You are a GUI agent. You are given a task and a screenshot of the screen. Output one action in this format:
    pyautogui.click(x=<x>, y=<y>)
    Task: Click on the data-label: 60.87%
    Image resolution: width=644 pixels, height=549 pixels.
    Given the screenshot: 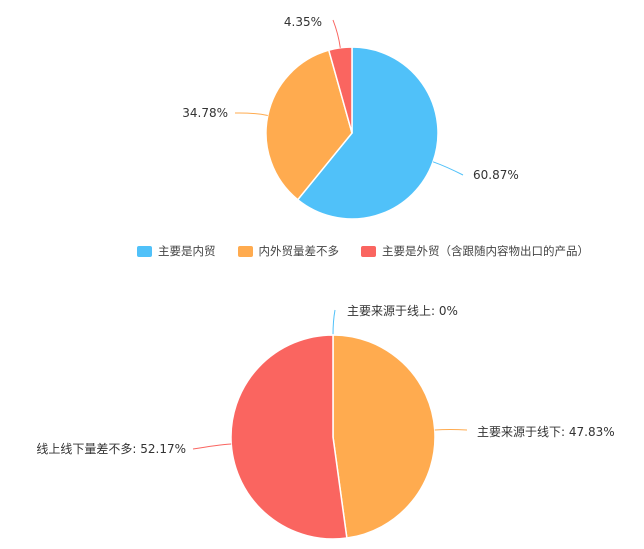 What is the action you would take?
    pyautogui.click(x=496, y=175)
    